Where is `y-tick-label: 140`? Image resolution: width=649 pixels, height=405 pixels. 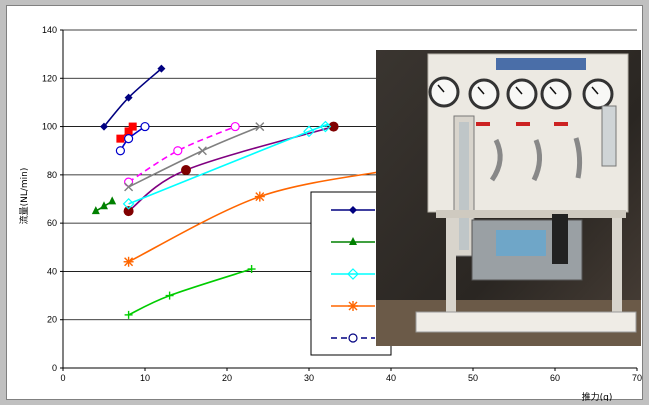
y-tick-label: 140 is located at coordinates (49, 30).